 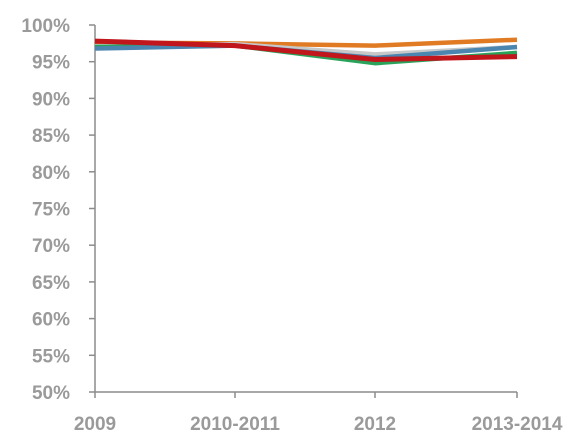 I want to click on x-tick-label: 2013-2014, so click(x=517, y=424).